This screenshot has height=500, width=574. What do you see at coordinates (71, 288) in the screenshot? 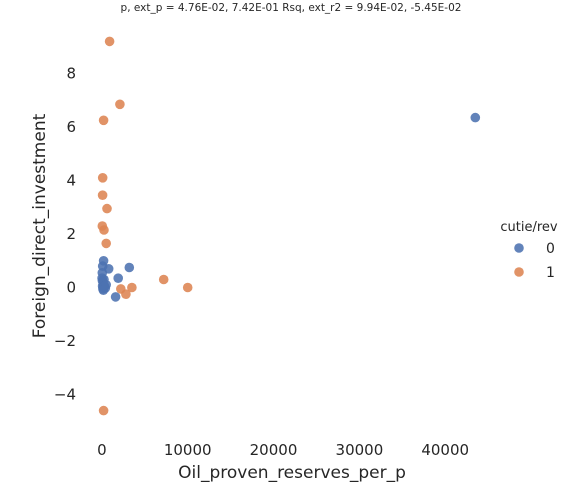
I see `y-tick-label: 0` at bounding box center [71, 288].